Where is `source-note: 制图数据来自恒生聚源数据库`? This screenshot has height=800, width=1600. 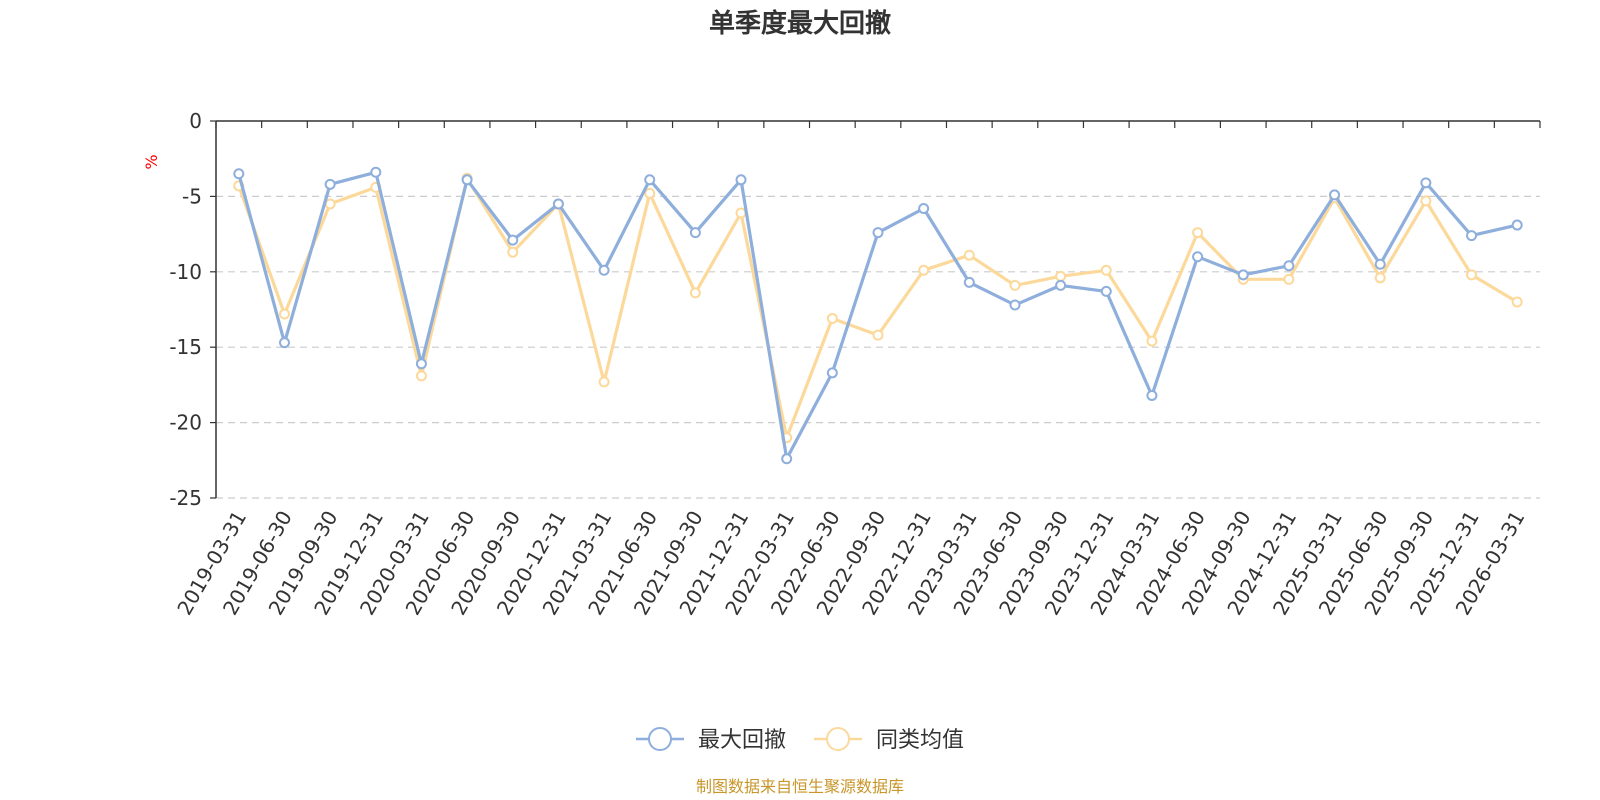
source-note: 制图数据来自恒生聚源数据库 is located at coordinates (800, 786).